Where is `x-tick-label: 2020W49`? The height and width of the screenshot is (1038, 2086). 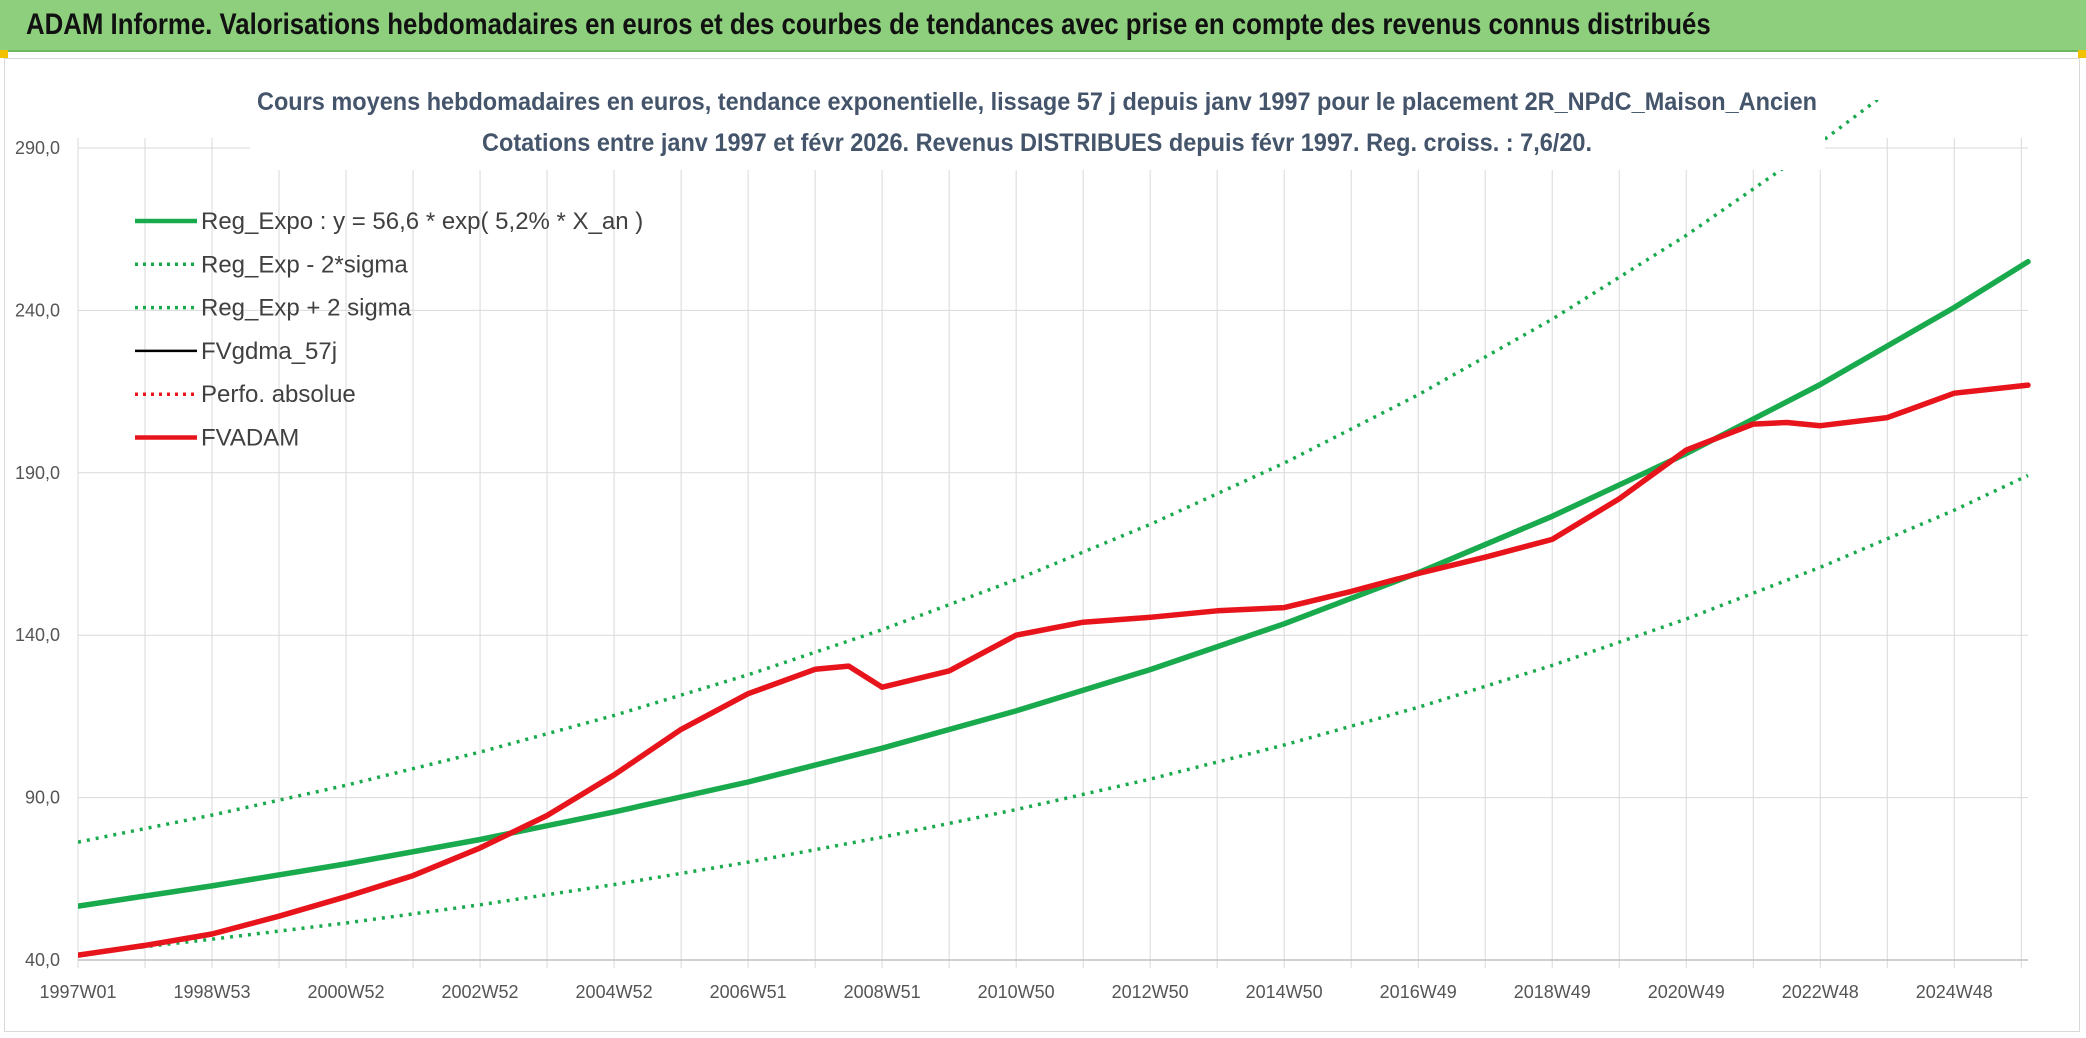
x-tick-label: 2020W49 is located at coordinates (1686, 992).